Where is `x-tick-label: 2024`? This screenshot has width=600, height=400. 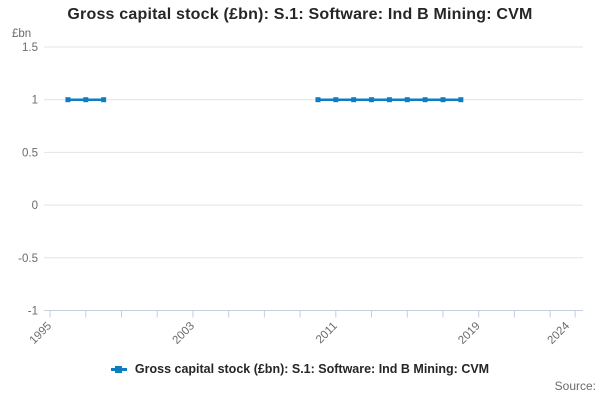
x-tick-label: 2024 is located at coordinates (559, 333).